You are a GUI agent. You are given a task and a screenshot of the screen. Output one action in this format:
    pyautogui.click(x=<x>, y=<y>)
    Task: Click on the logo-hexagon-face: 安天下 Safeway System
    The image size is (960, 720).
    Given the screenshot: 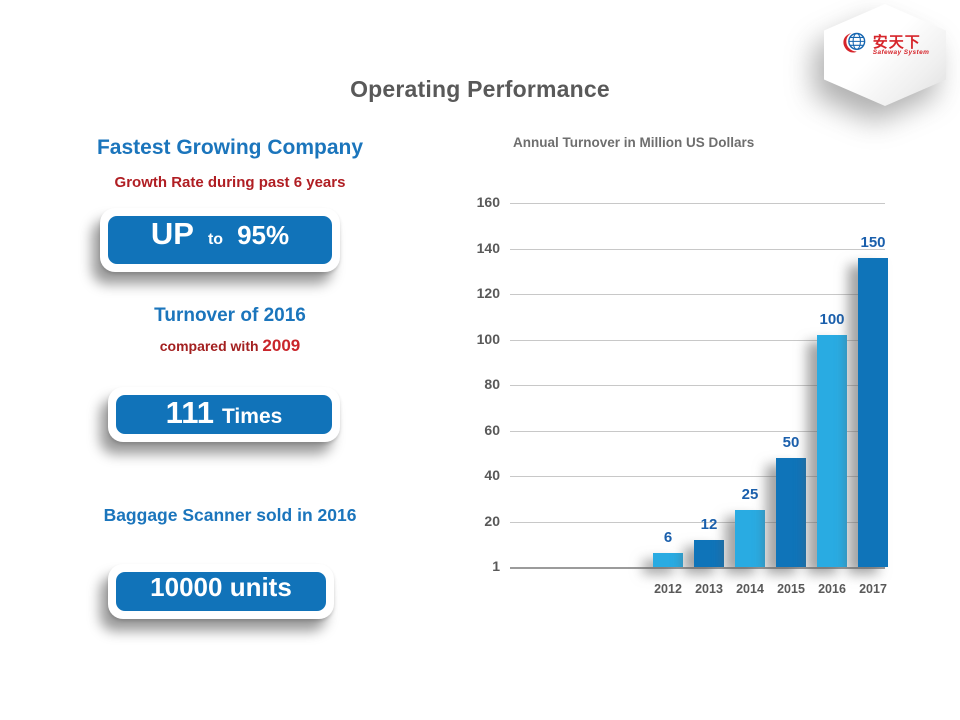 What is the action you would take?
    pyautogui.click(x=885, y=55)
    